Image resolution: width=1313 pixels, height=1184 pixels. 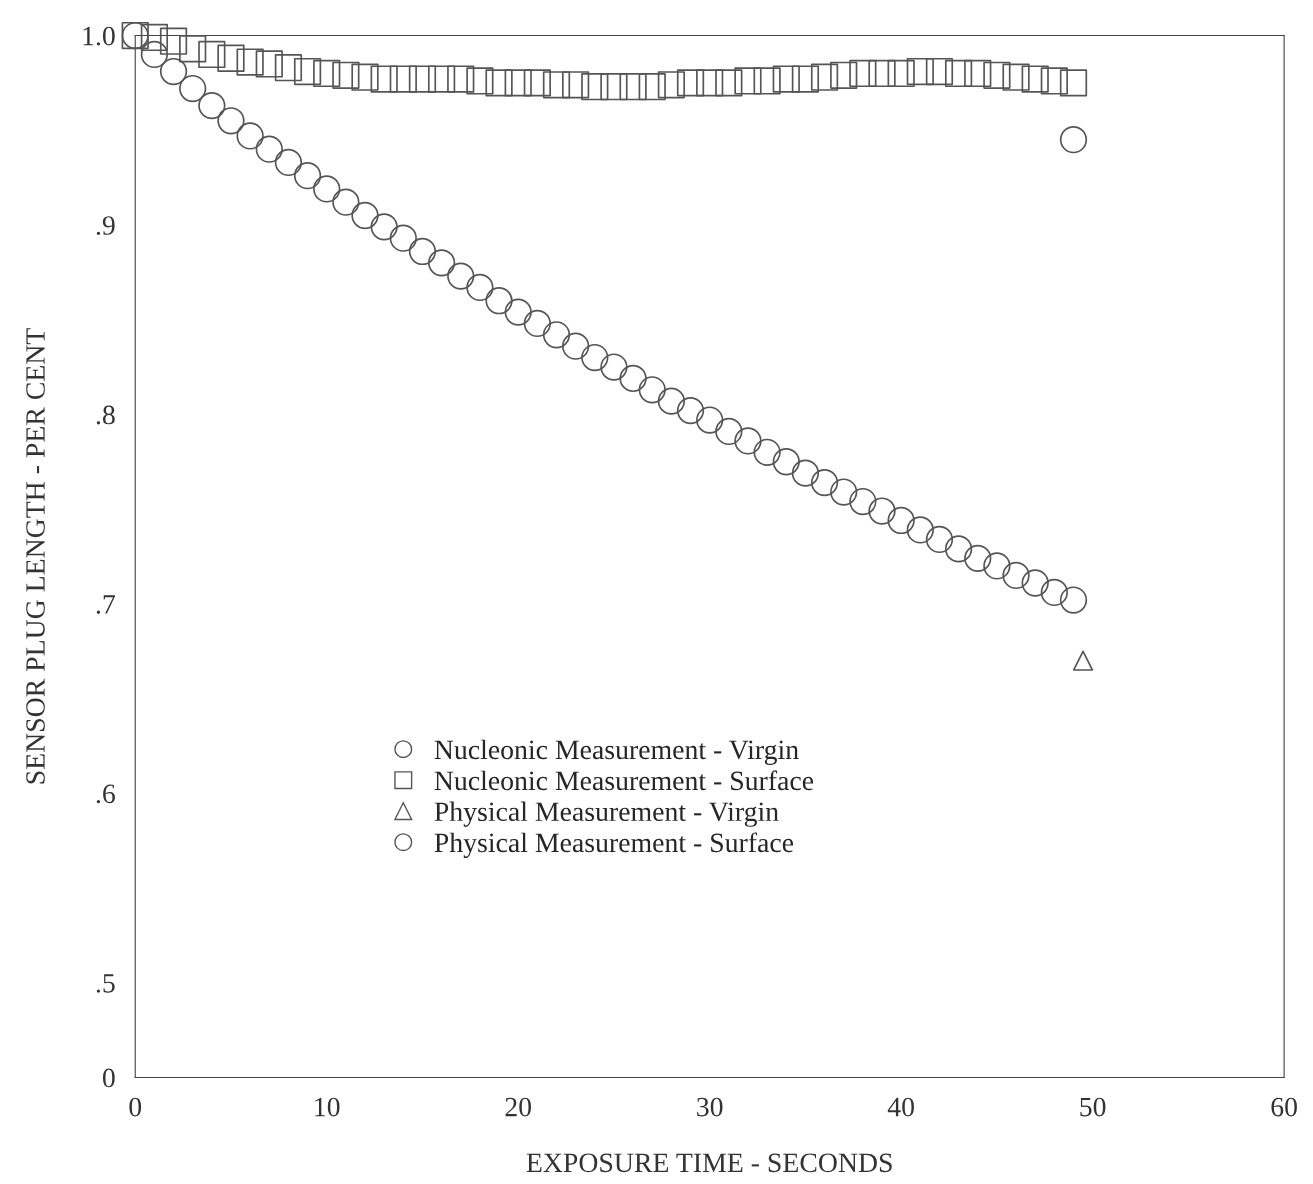 What do you see at coordinates (616, 752) in the screenshot?
I see `legend-label: Nucleonic Measurement - Virgin` at bounding box center [616, 752].